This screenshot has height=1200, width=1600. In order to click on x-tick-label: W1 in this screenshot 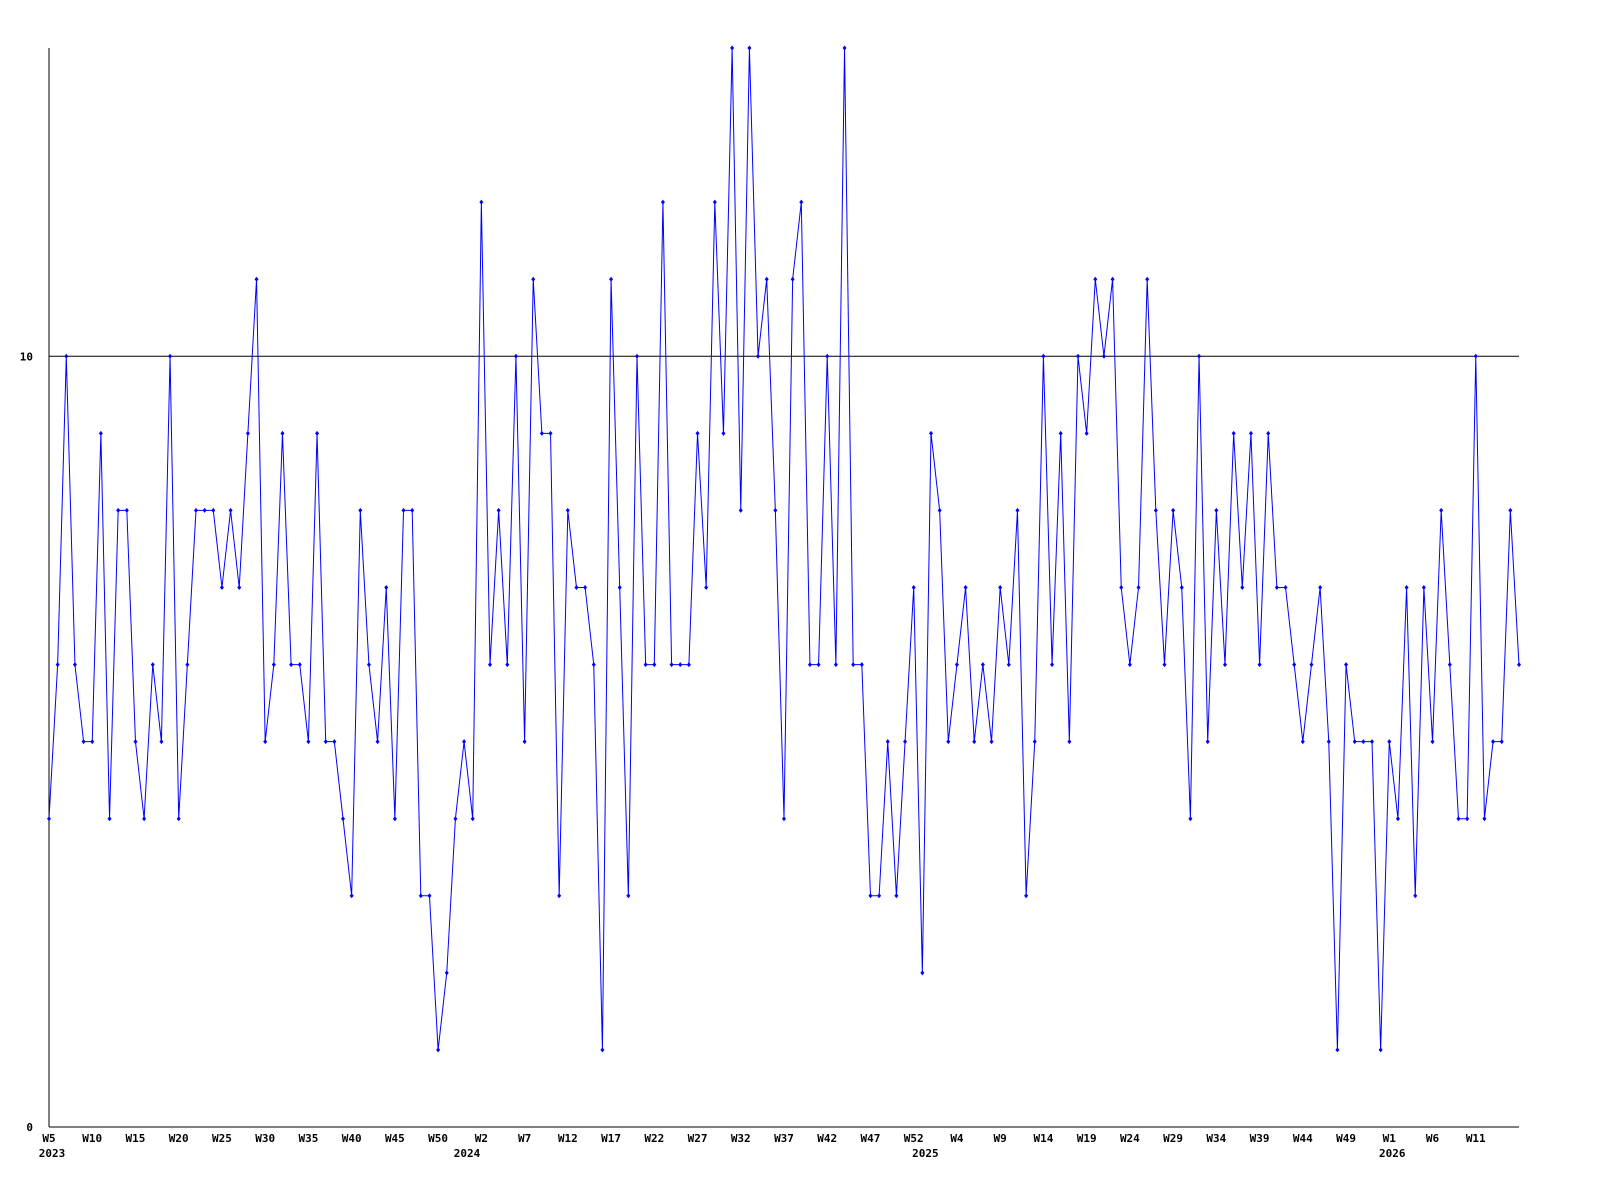, I will do `click(1390, 1138)`.